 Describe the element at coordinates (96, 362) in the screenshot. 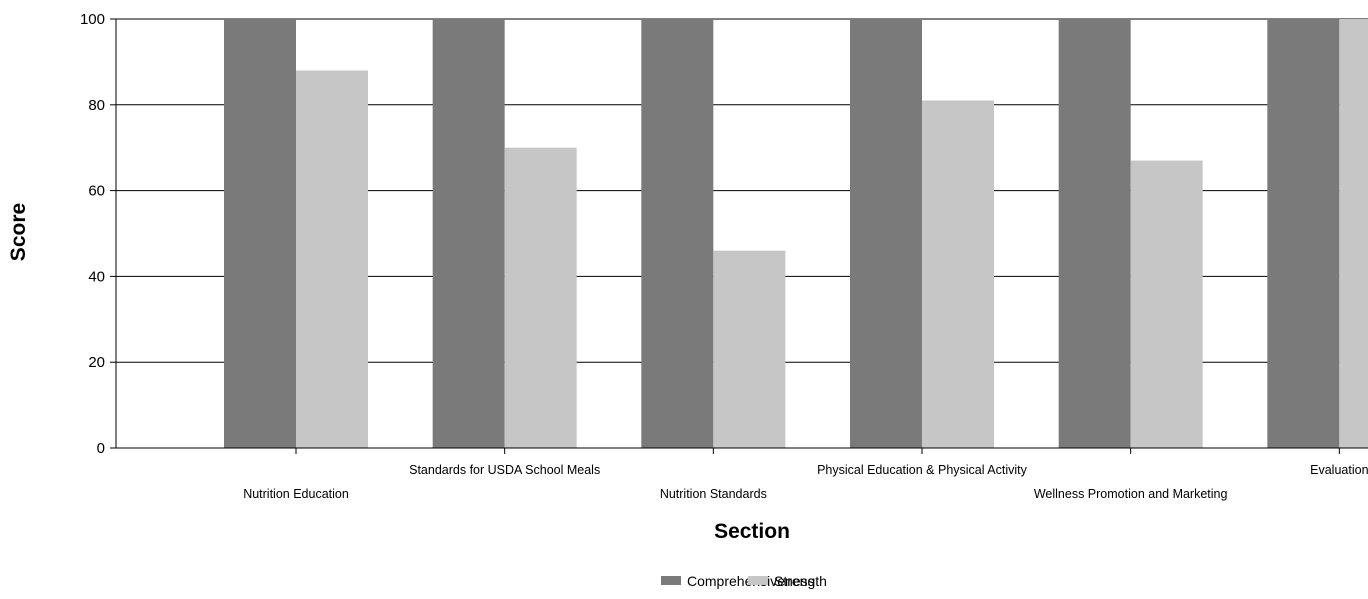

I see `y-tick-label: 20` at that location.